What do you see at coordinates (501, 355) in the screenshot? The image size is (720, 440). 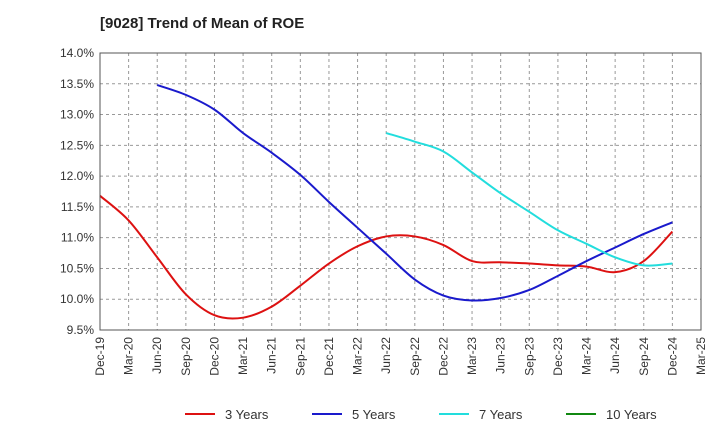 I see `x-tick-label: Jun-23` at bounding box center [501, 355].